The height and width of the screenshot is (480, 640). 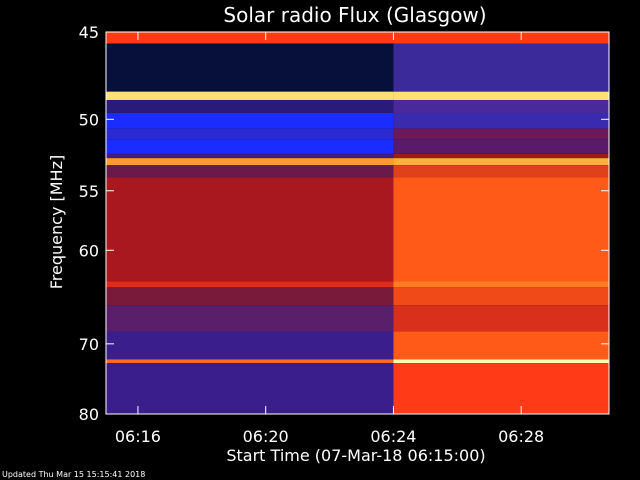 What do you see at coordinates (89, 32) in the screenshot?
I see `y-tick-label: 45` at bounding box center [89, 32].